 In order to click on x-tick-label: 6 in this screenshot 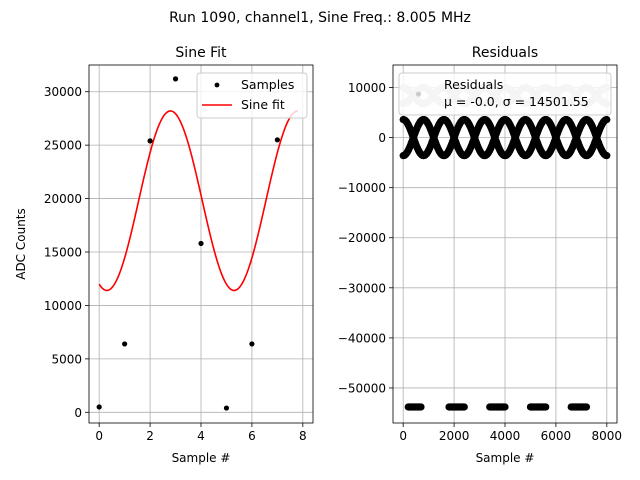, I will do `click(252, 436)`.